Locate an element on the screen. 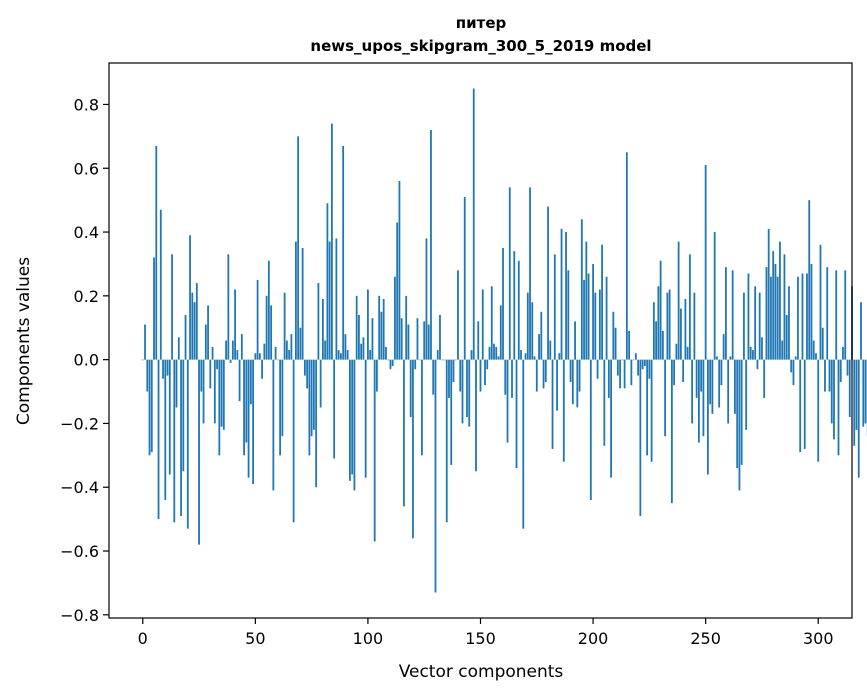 This screenshot has width=867, height=696. x-tick-label: 300 is located at coordinates (818, 638).